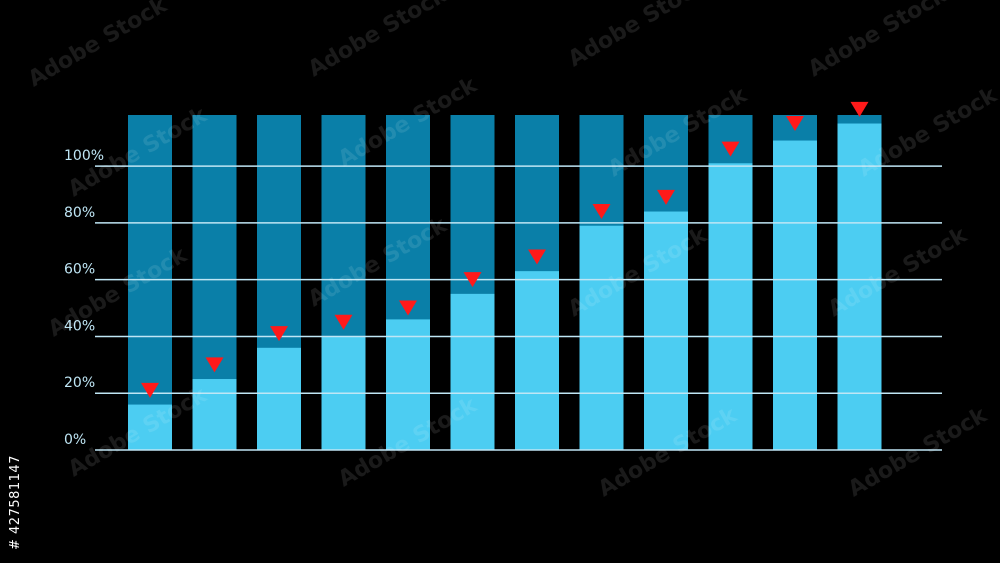 The image size is (1000, 563). Describe the element at coordinates (84, 298) in the screenshot. I see `y-tick-labels: 0% 20% 40% 60% 80% 100%` at that location.